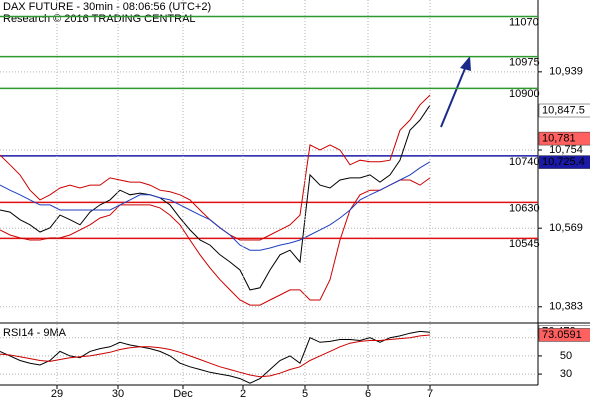 Image resolution: width=590 pixels, height=400 pixels. Describe the element at coordinates (35, 333) in the screenshot. I see `panel-title: RSI14 - 9MA` at that location.